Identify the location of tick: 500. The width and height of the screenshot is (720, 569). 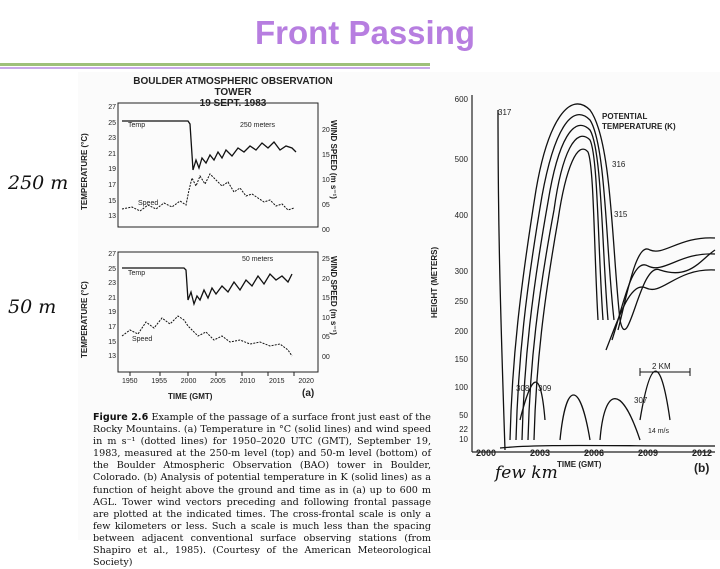
(461, 159).